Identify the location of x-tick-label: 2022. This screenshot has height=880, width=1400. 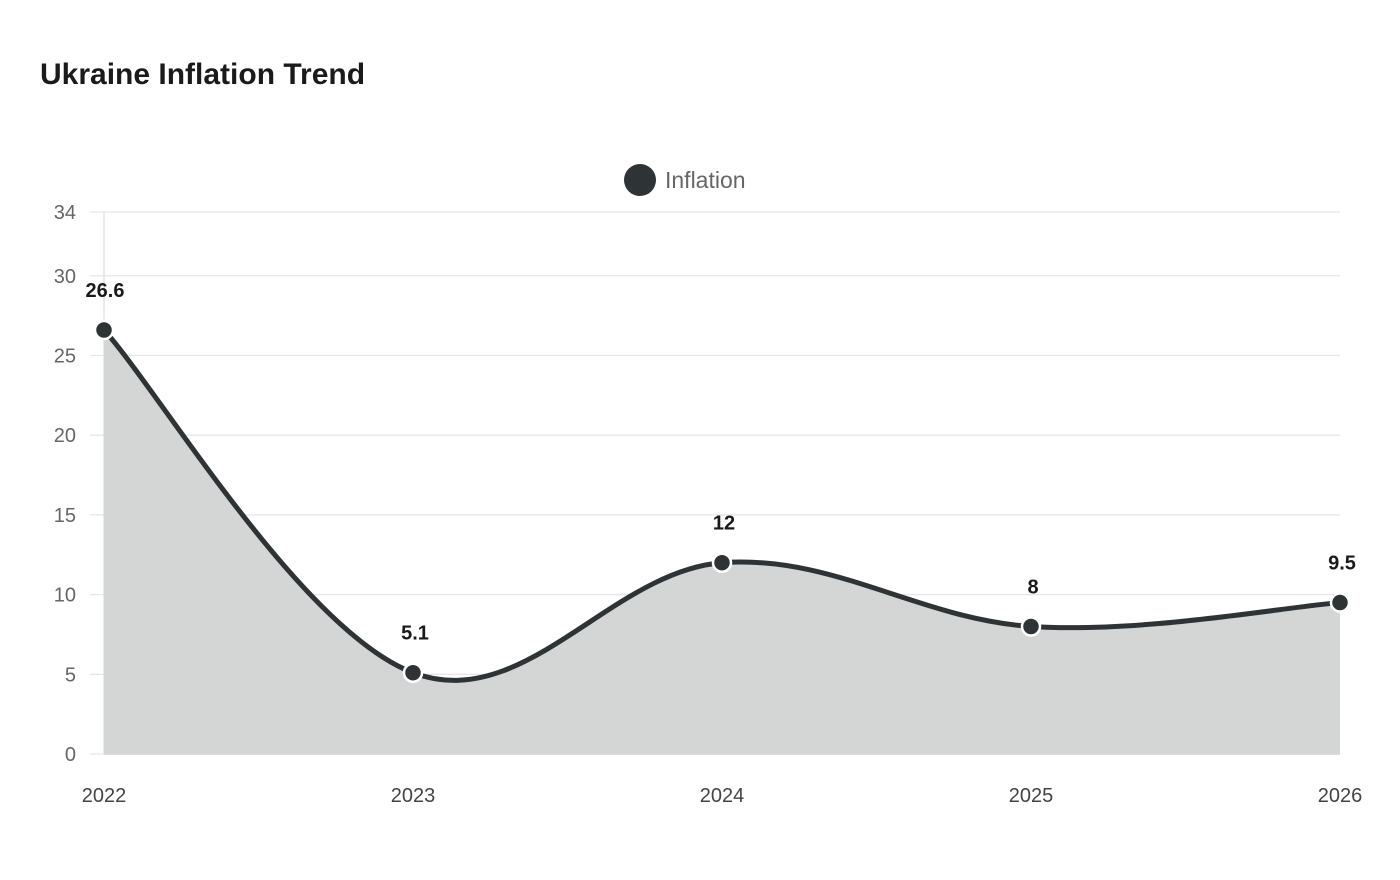
(104, 796).